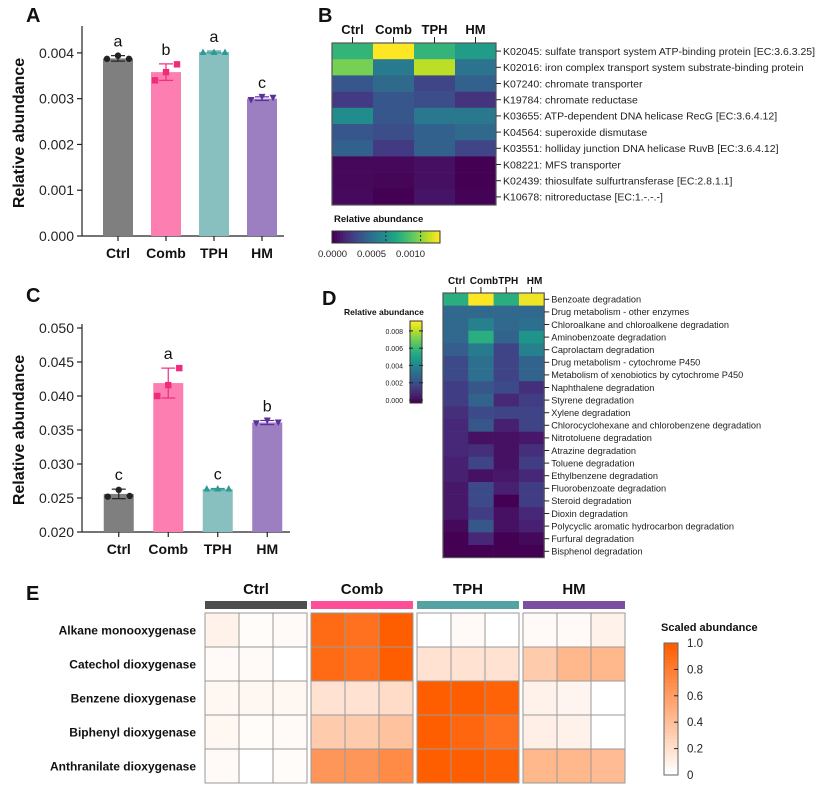 The height and width of the screenshot is (793, 824). Describe the element at coordinates (695, 644) in the screenshot. I see `colorbar-tick-label: 1.0` at that location.